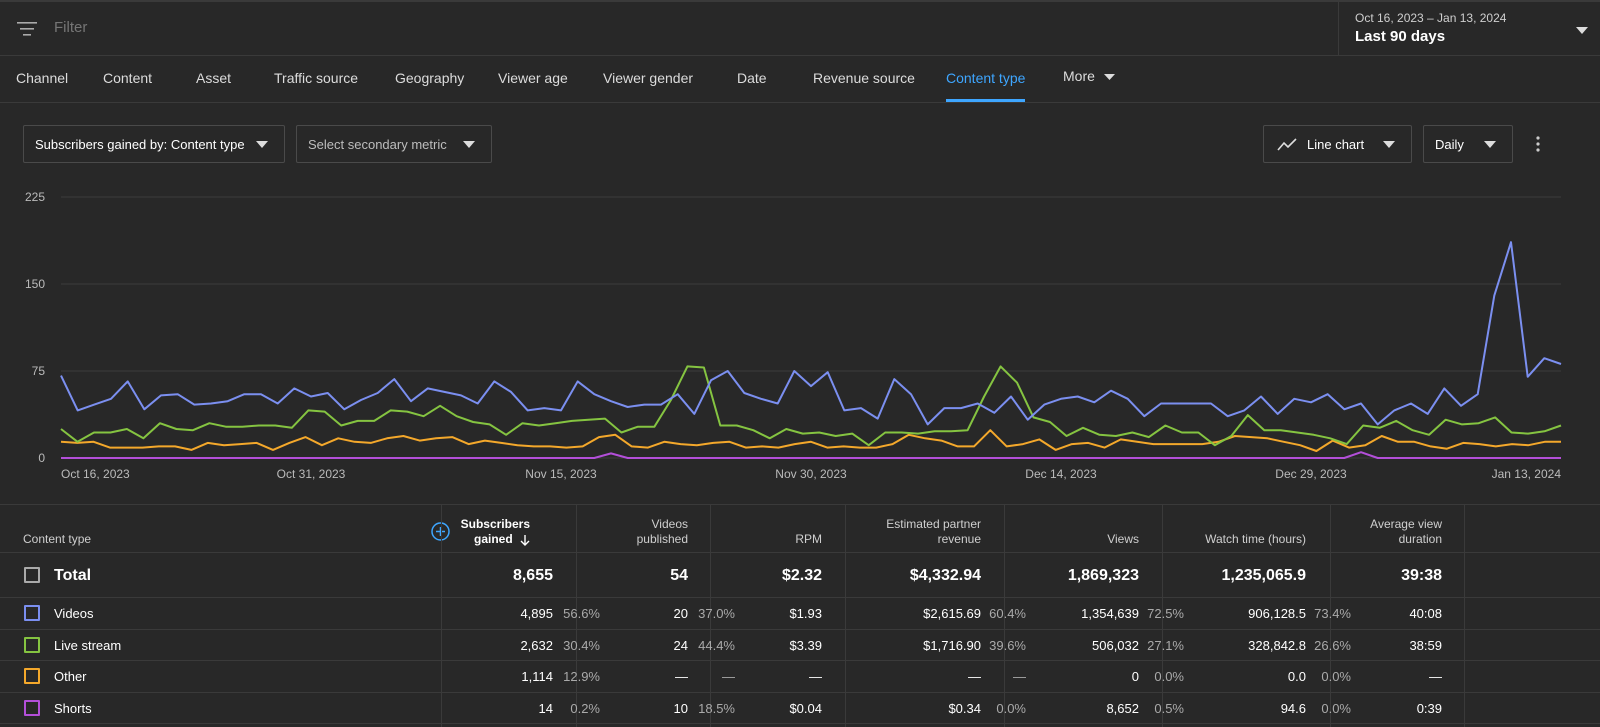  I want to click on tab-viewer-gender: Viewer gender, so click(648, 78).